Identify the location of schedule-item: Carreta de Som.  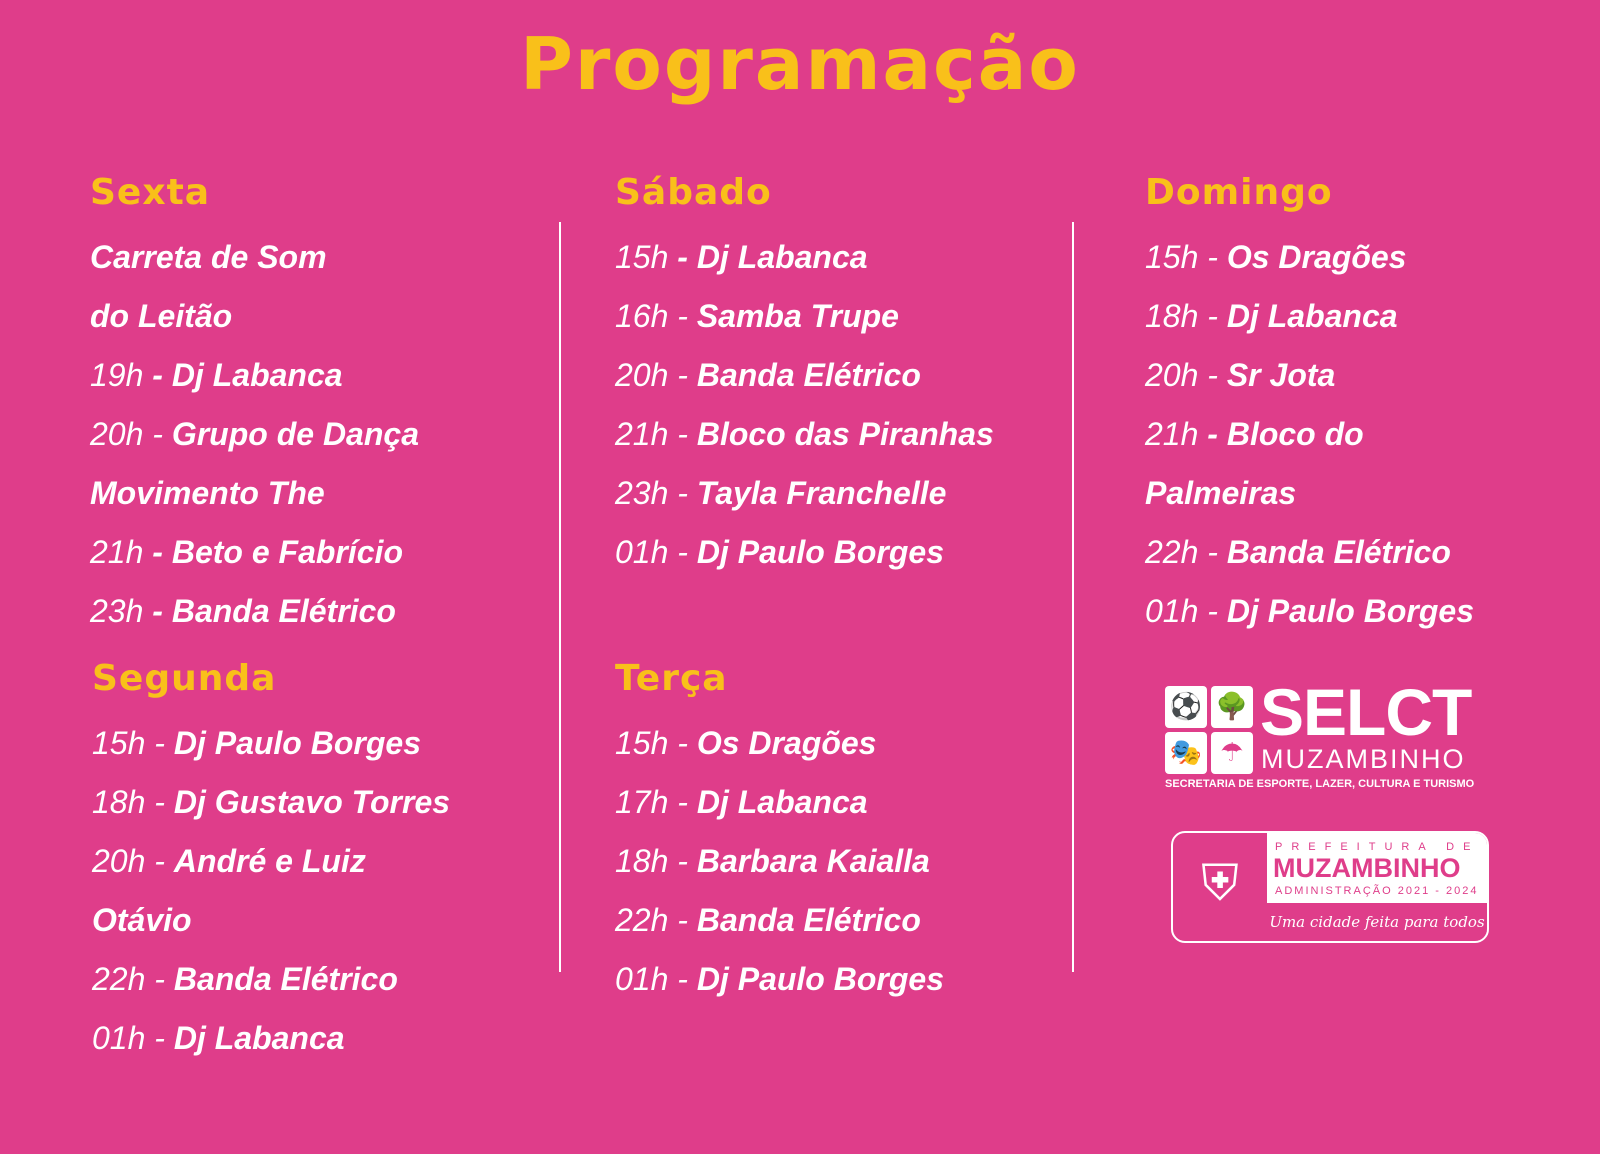
(350, 257).